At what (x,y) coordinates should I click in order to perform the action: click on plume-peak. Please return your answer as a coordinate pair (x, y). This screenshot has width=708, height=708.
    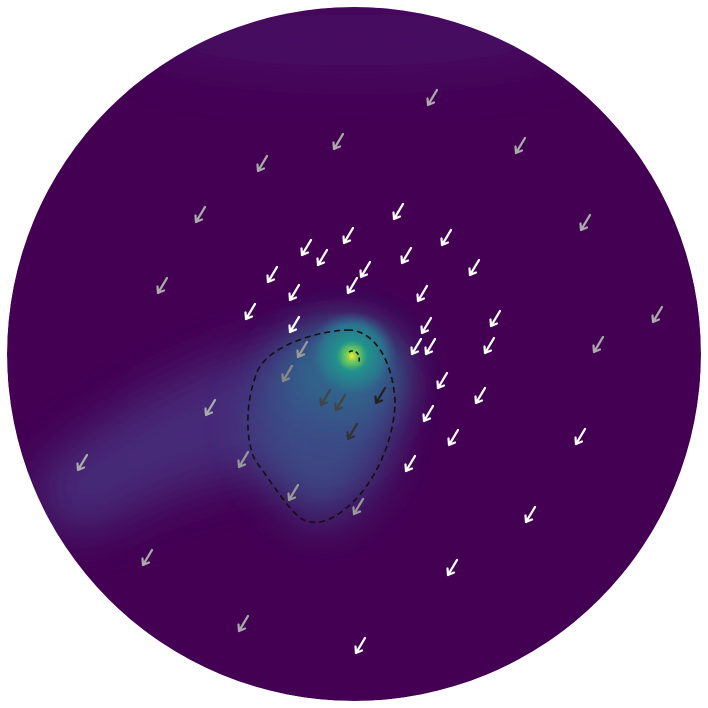
    Looking at the image, I should click on (352, 356).